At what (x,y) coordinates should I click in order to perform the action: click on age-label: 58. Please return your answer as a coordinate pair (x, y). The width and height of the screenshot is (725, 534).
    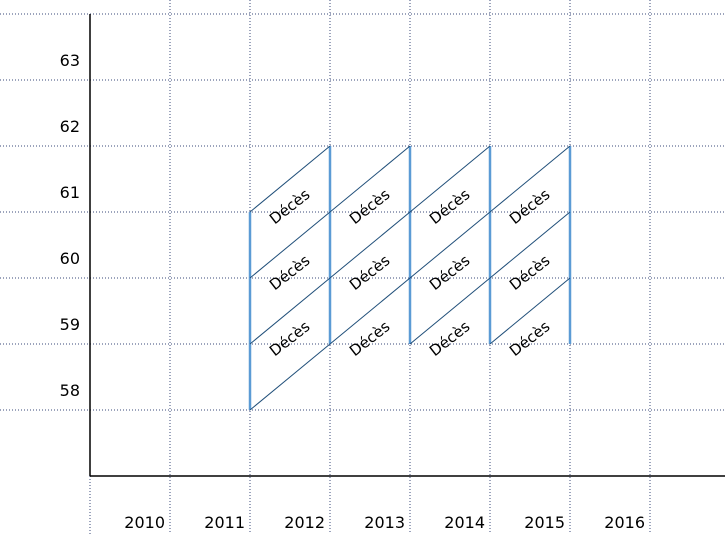
    Looking at the image, I should click on (70, 390).